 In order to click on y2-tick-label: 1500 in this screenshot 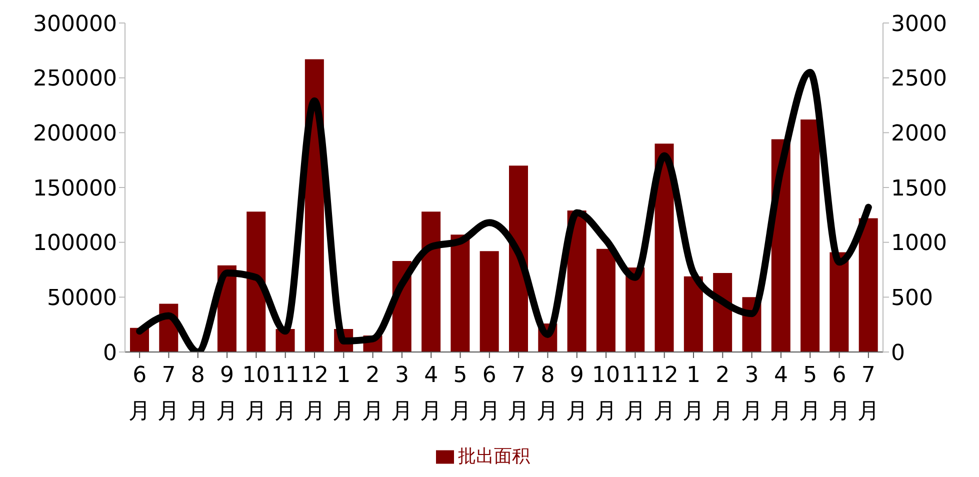, I will do `click(919, 189)`.